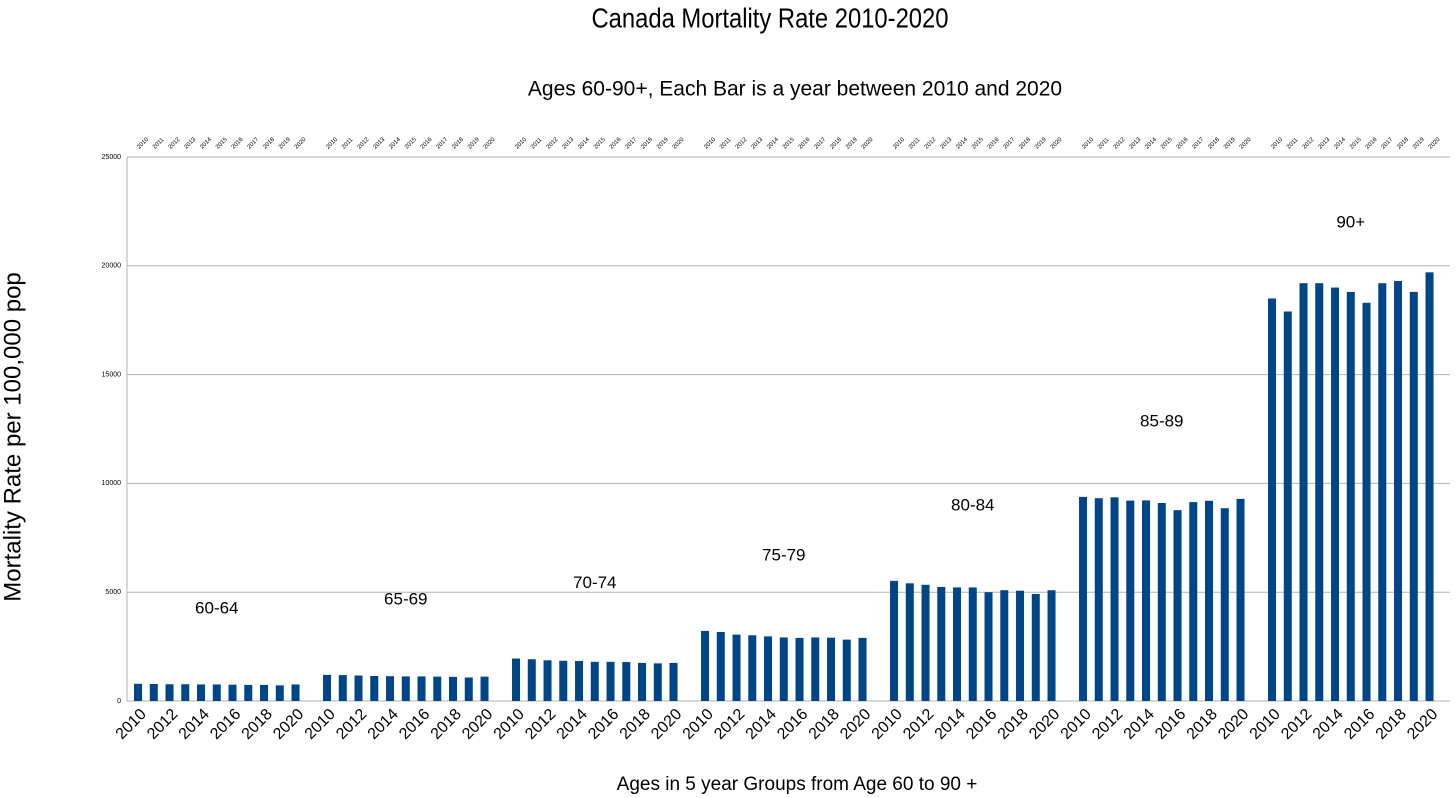  What do you see at coordinates (159, 144) in the screenshot?
I see `top-tick-label: 2011` at bounding box center [159, 144].